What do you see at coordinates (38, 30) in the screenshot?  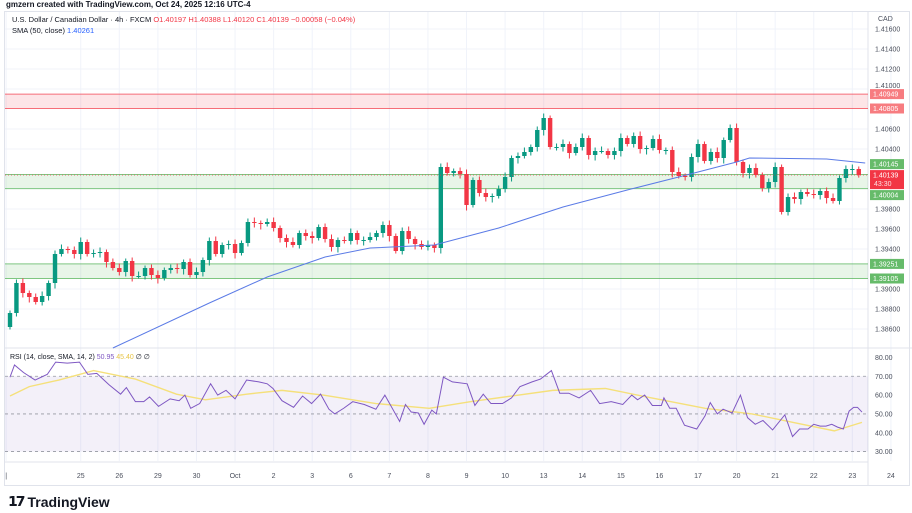 I see `sma-label: SMA (50, close)` at bounding box center [38, 30].